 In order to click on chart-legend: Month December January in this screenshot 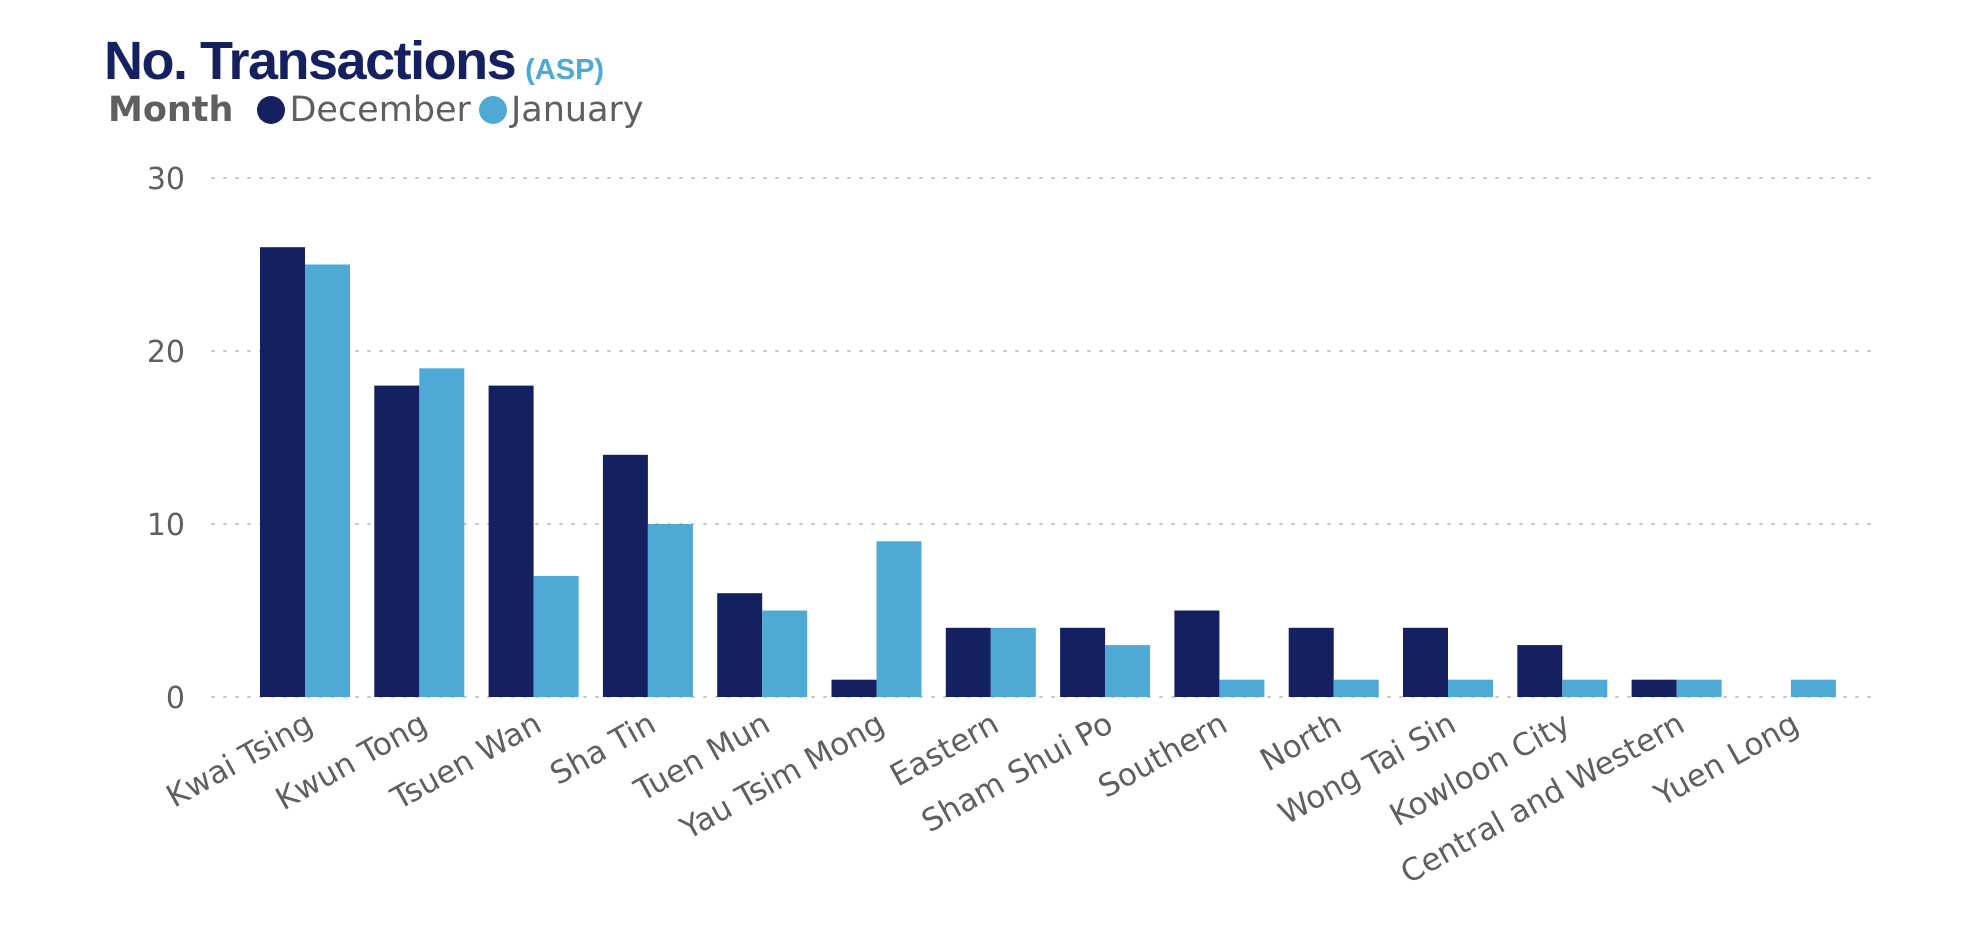, I will do `click(380, 110)`.